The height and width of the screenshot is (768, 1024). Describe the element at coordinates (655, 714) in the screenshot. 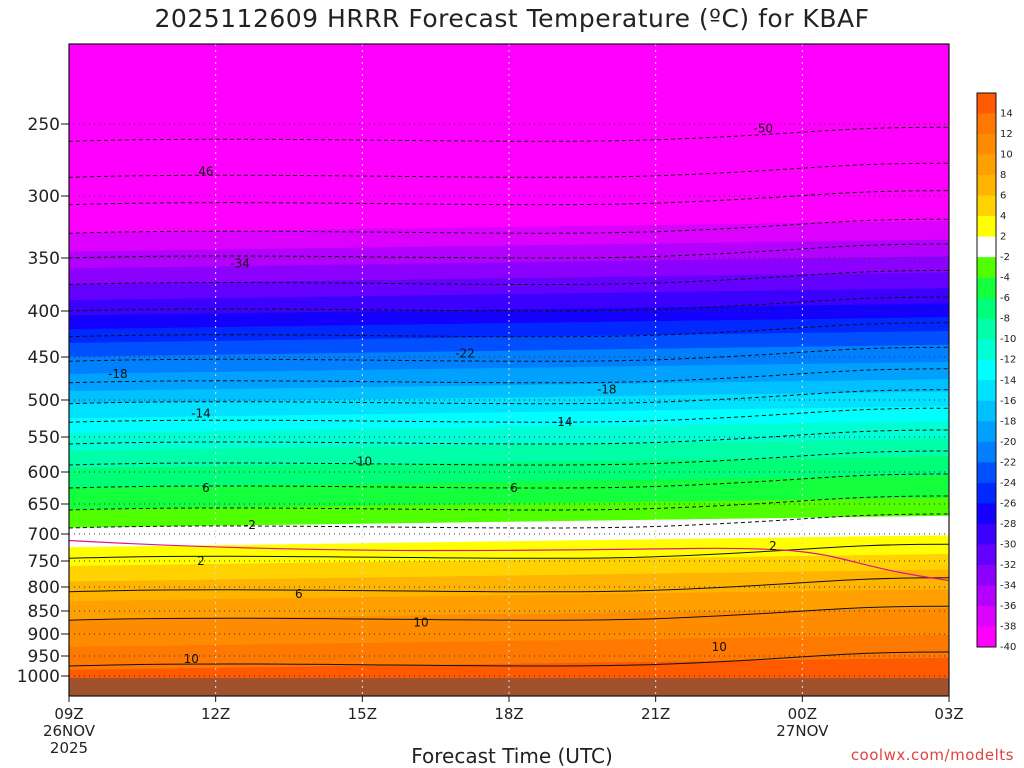

I see `x-tick-label: 21Z` at that location.